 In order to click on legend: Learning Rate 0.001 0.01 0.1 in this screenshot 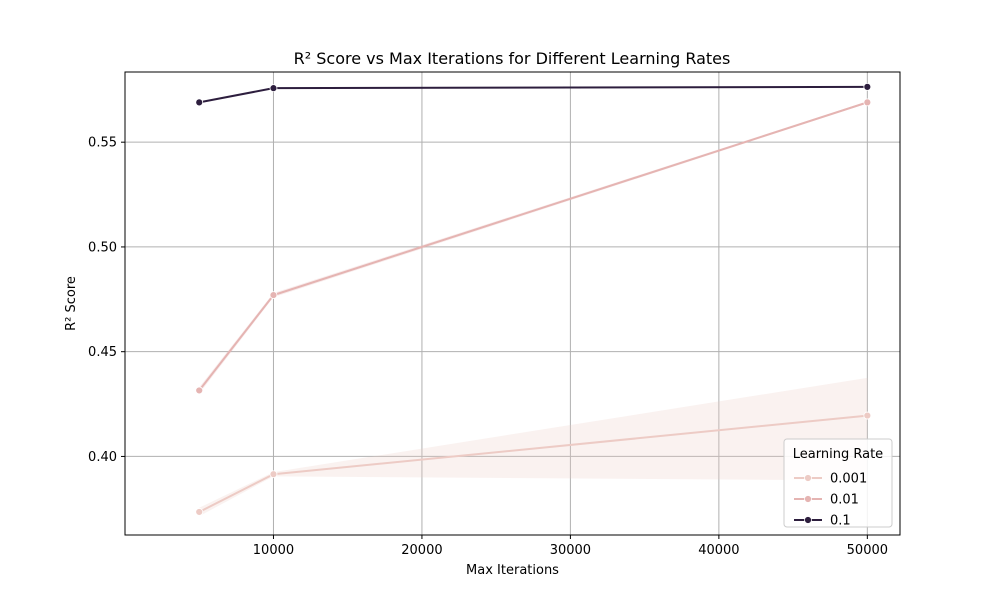, I will do `click(838, 483)`.